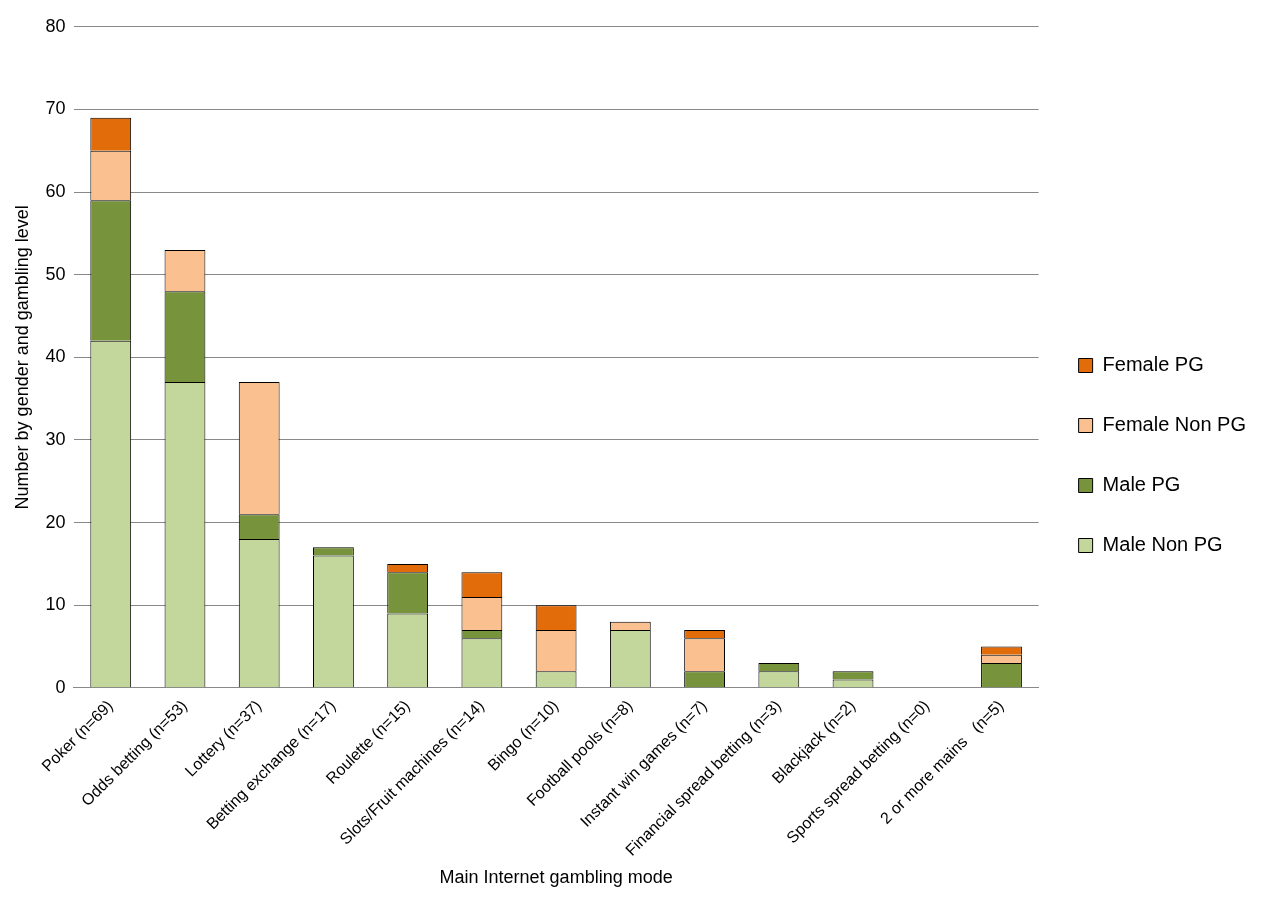 The image size is (1274, 901). Describe the element at coordinates (55, 604) in the screenshot. I see `y-tick-label: 10` at that location.